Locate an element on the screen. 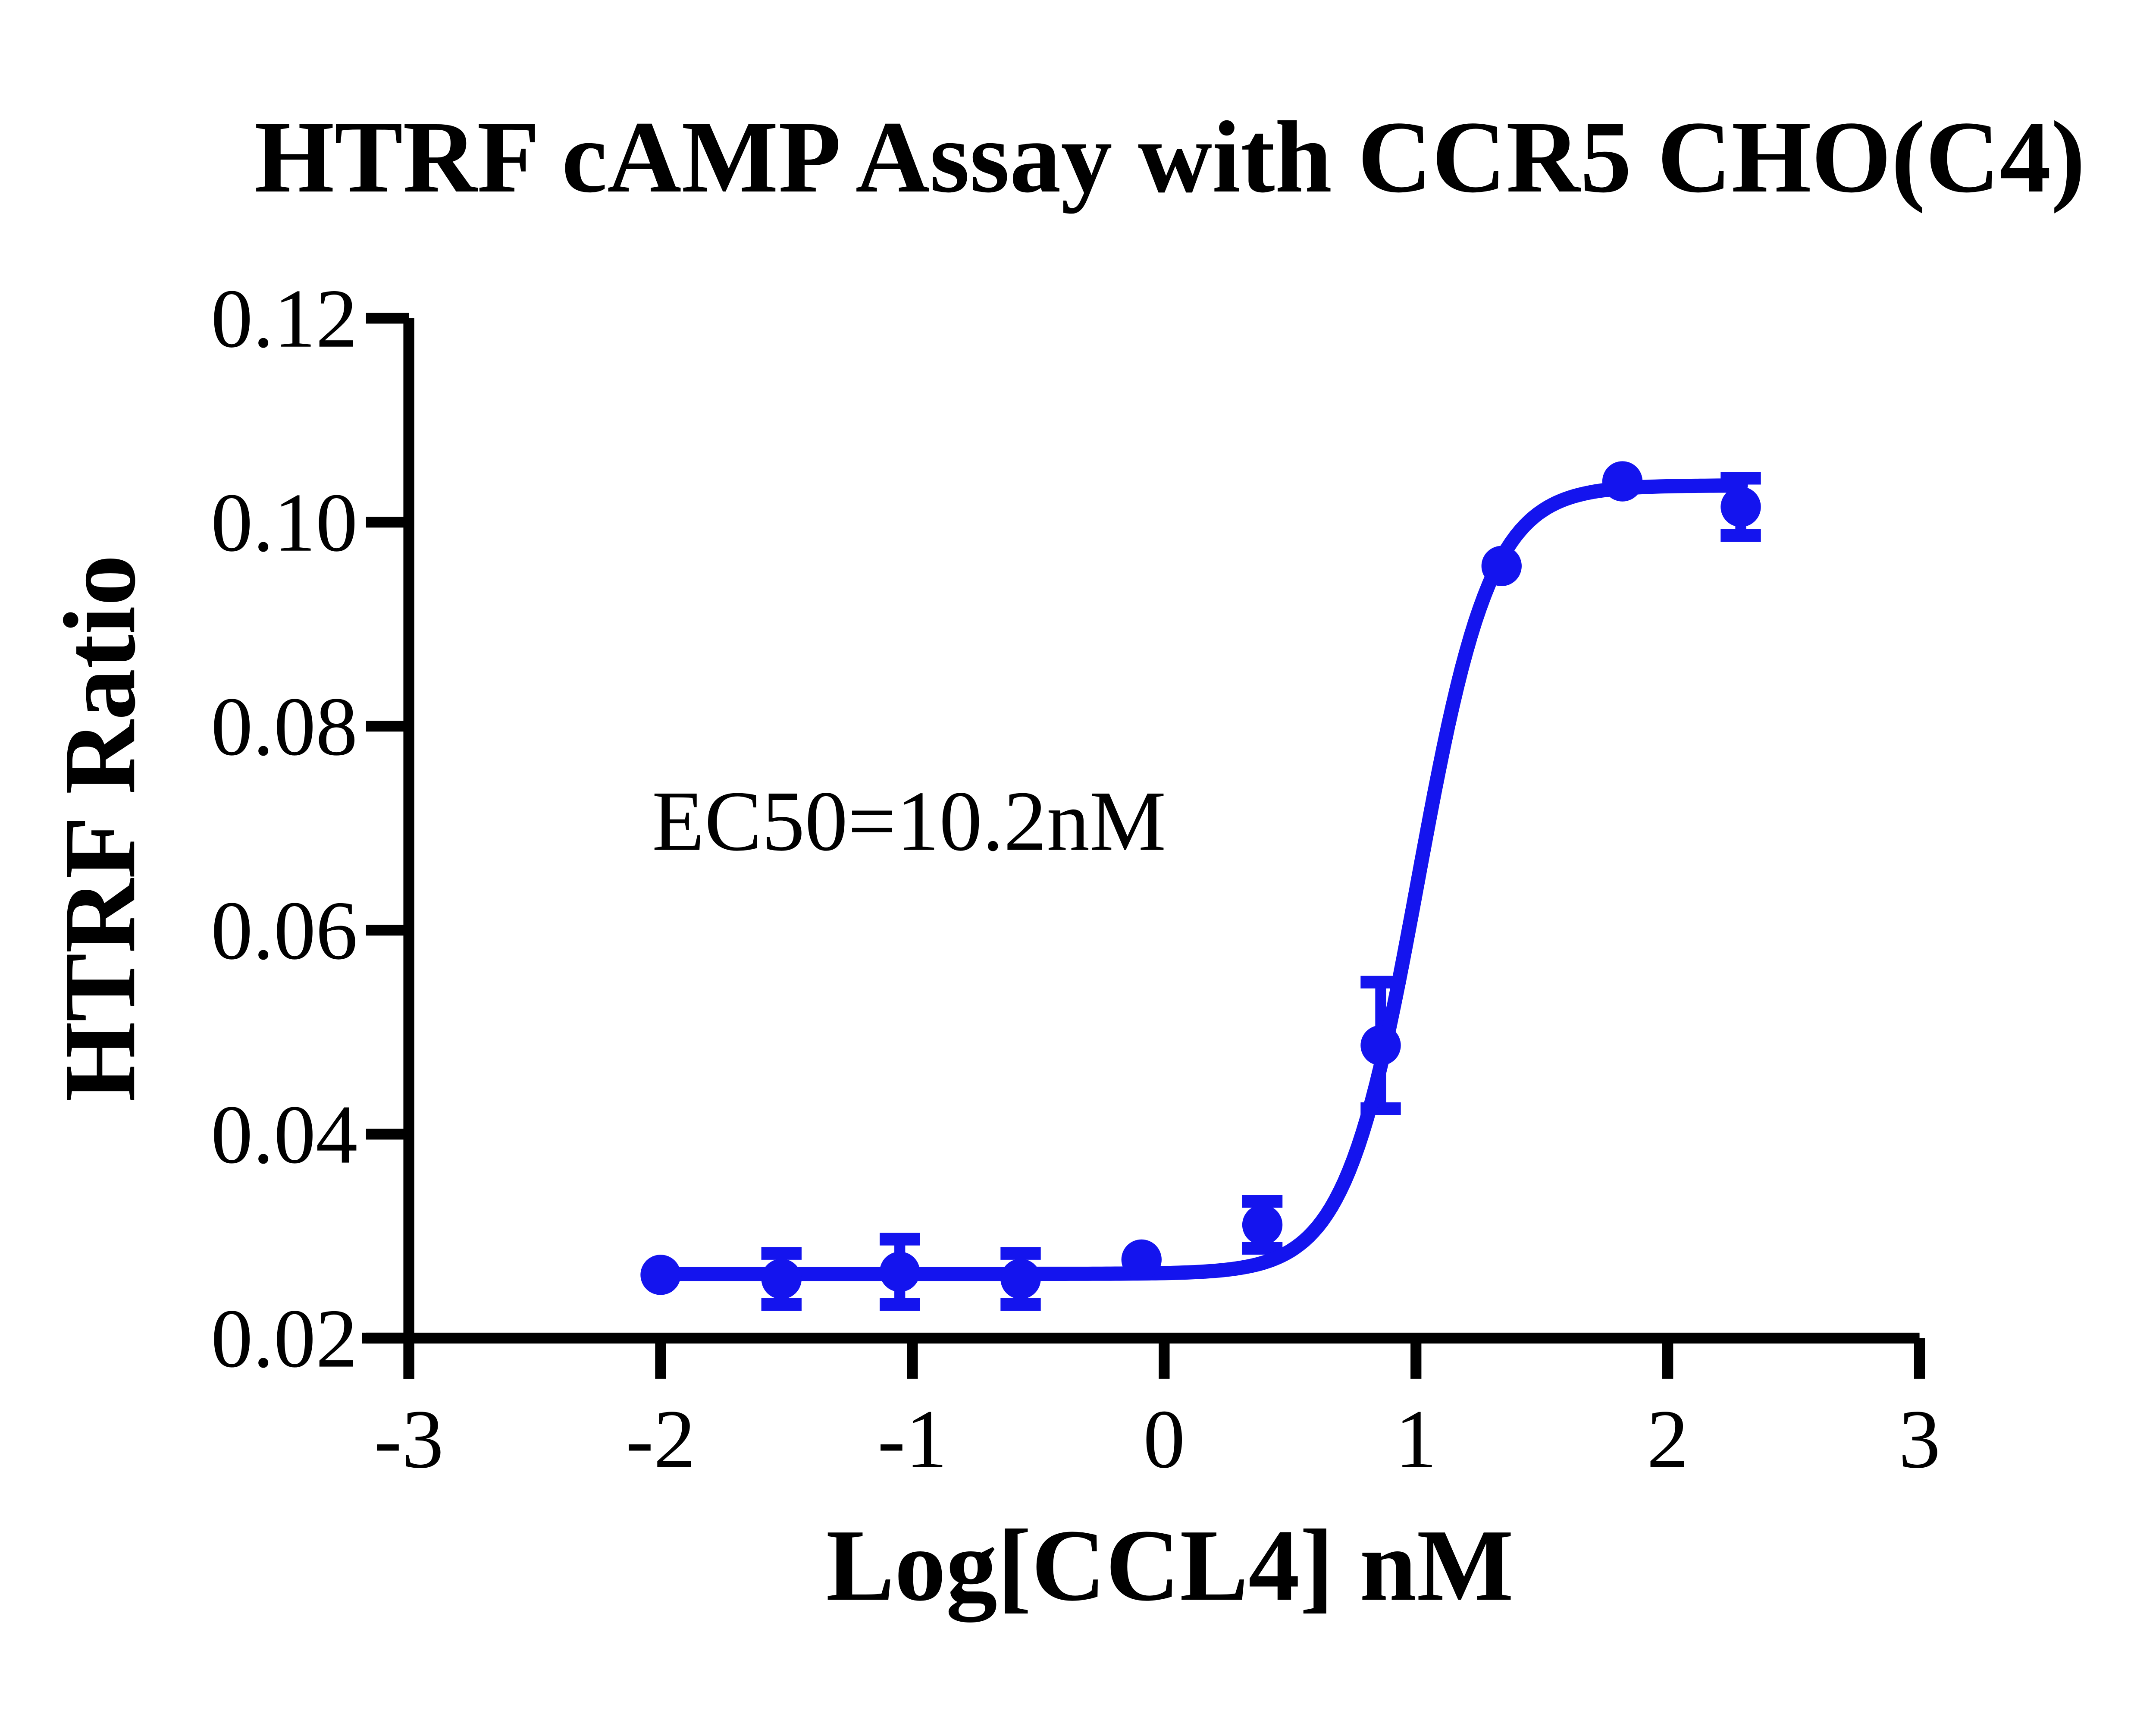  x-axis-label: Log[CCL4] nM is located at coordinates (1170, 1565).